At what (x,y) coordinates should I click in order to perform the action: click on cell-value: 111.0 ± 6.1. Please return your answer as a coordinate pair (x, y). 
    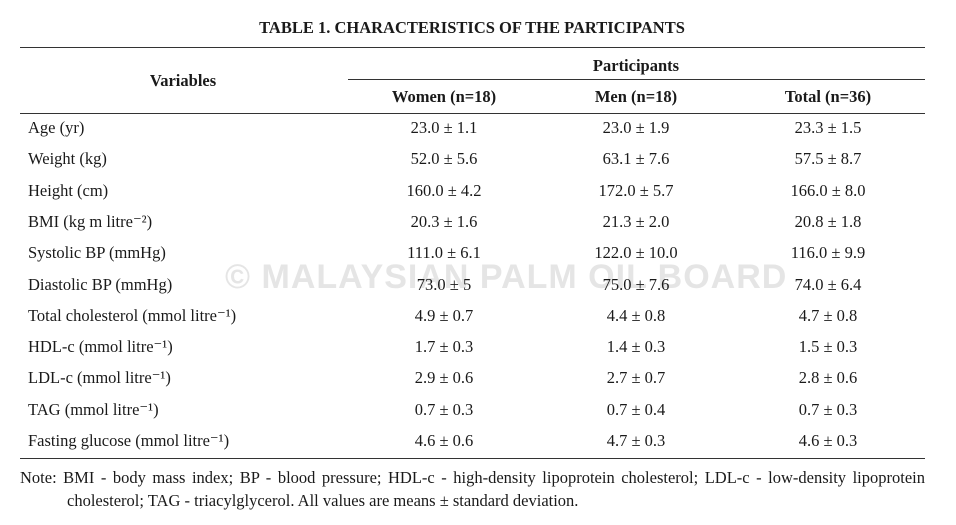
    Looking at the image, I should click on (444, 253).